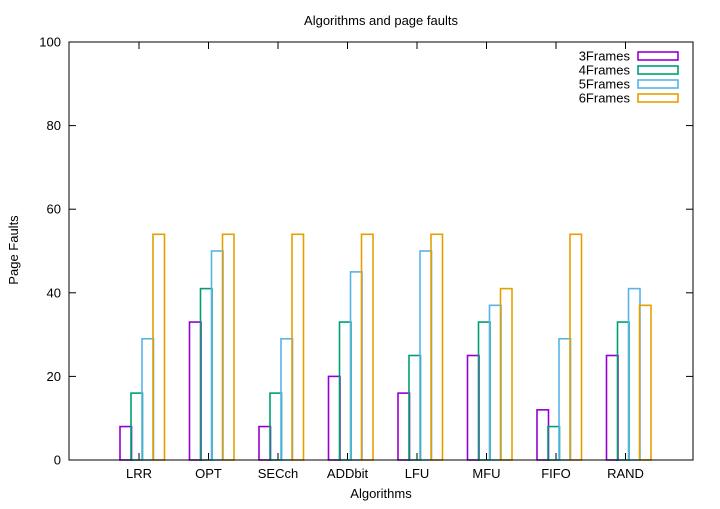 This screenshot has width=720, height=509. Describe the element at coordinates (57, 460) in the screenshot. I see `y-tick-label: 0` at that location.